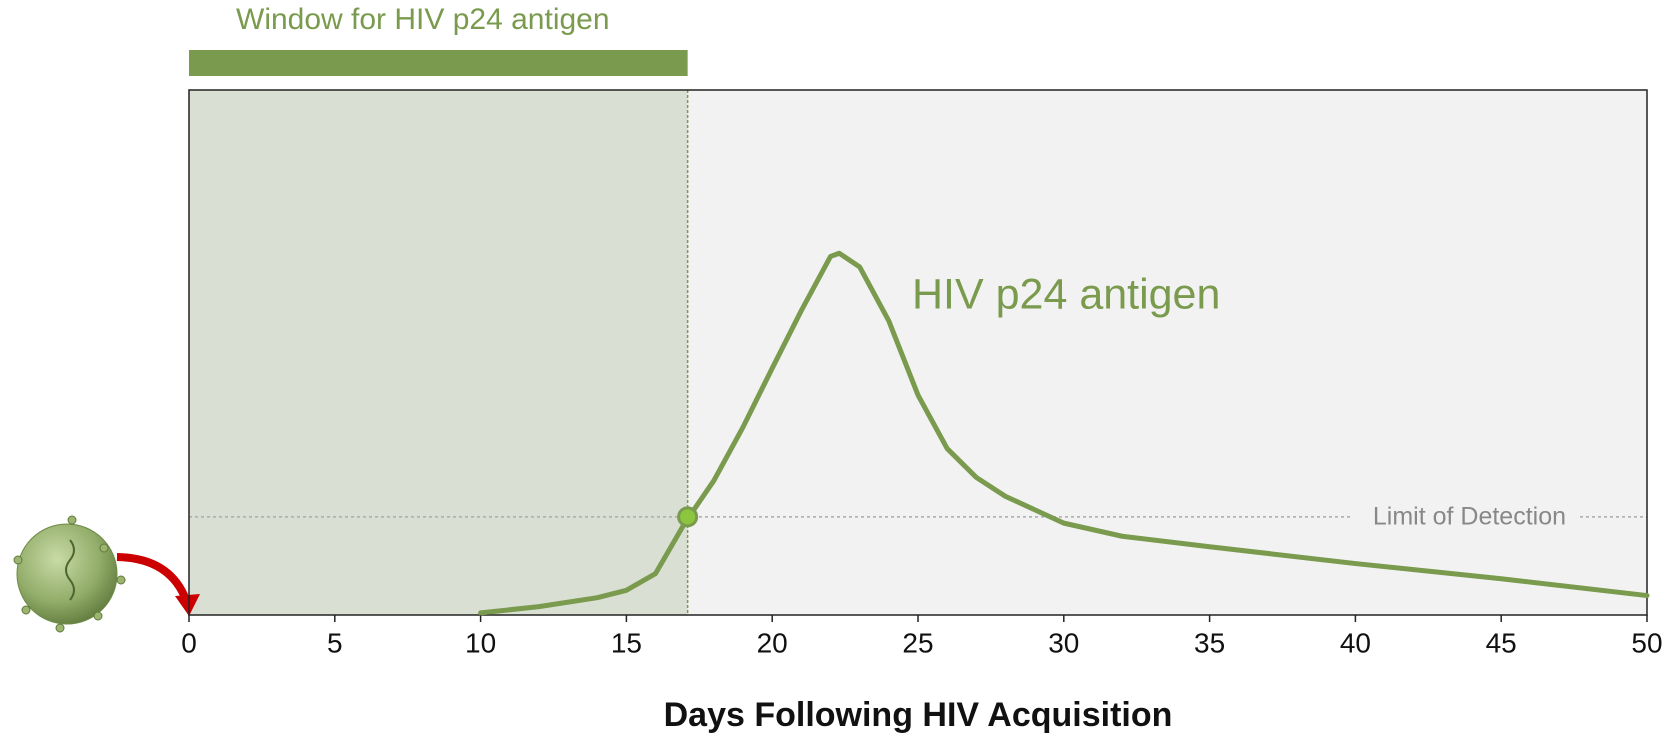 The image size is (1674, 738). Describe the element at coordinates (917, 642) in the screenshot. I see `x-tick-label: 25` at that location.